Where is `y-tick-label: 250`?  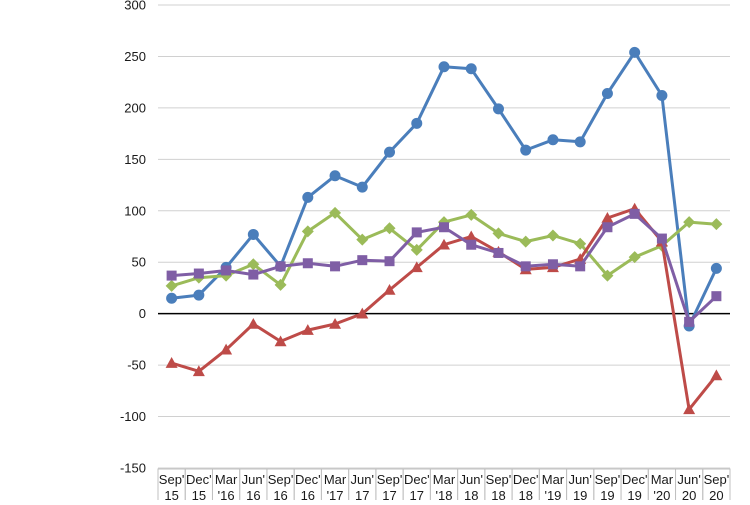 y-tick-label: 250 is located at coordinates (135, 56).